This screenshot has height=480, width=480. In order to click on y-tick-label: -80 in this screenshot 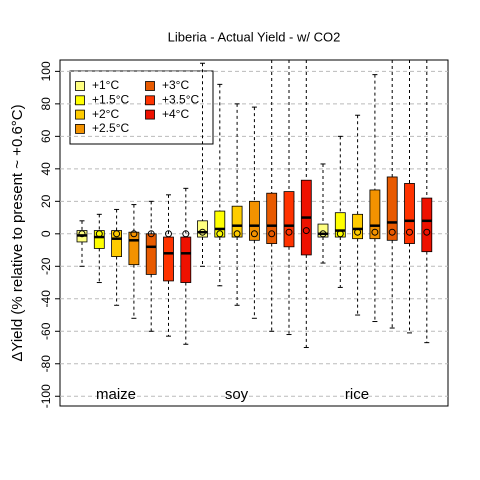, I will do `click(46, 364)`.